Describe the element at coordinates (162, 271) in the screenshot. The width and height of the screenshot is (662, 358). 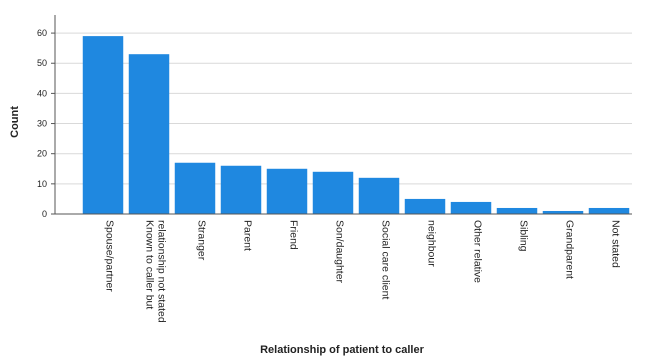
I see `x-category-label: relationship not stated` at that location.